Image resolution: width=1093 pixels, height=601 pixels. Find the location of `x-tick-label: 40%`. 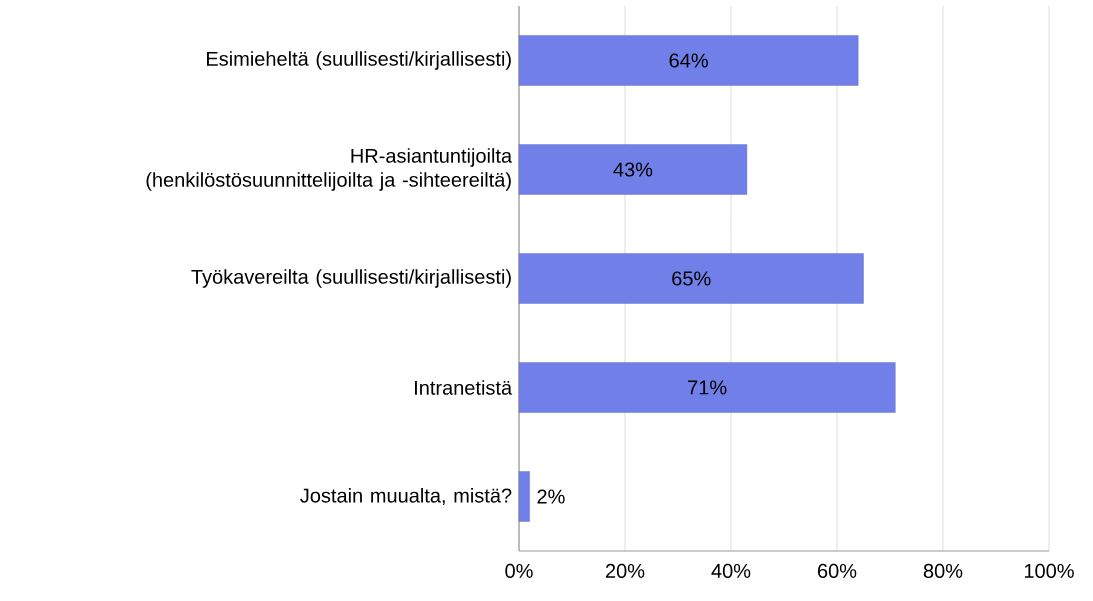

x-tick-label: 40% is located at coordinates (731, 571).